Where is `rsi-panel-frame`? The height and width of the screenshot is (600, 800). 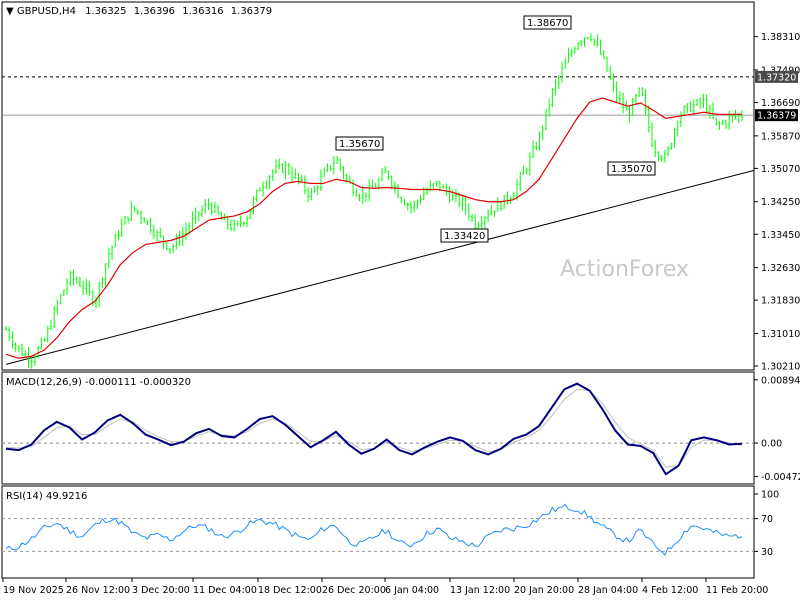 rsi-panel-frame is located at coordinates (378, 532).